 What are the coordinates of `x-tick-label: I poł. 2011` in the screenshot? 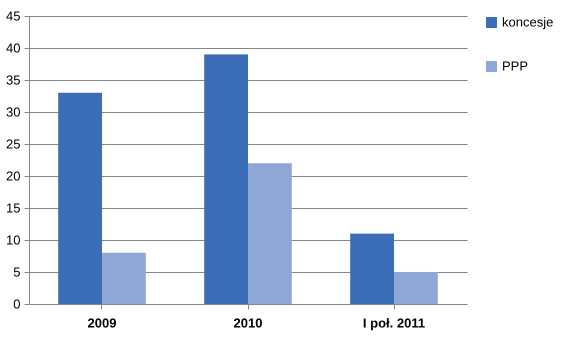 It's located at (394, 323).